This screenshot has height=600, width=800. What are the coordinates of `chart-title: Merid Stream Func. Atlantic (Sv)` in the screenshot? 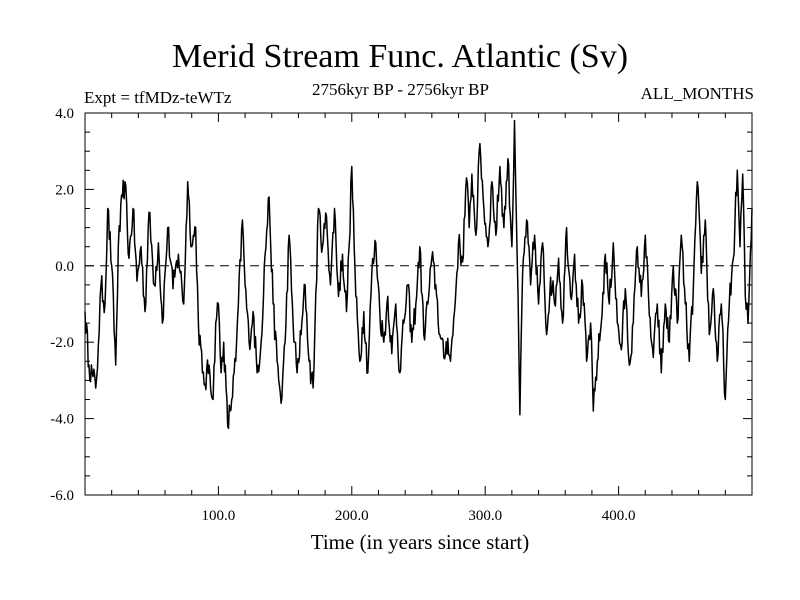 It's located at (400, 56).